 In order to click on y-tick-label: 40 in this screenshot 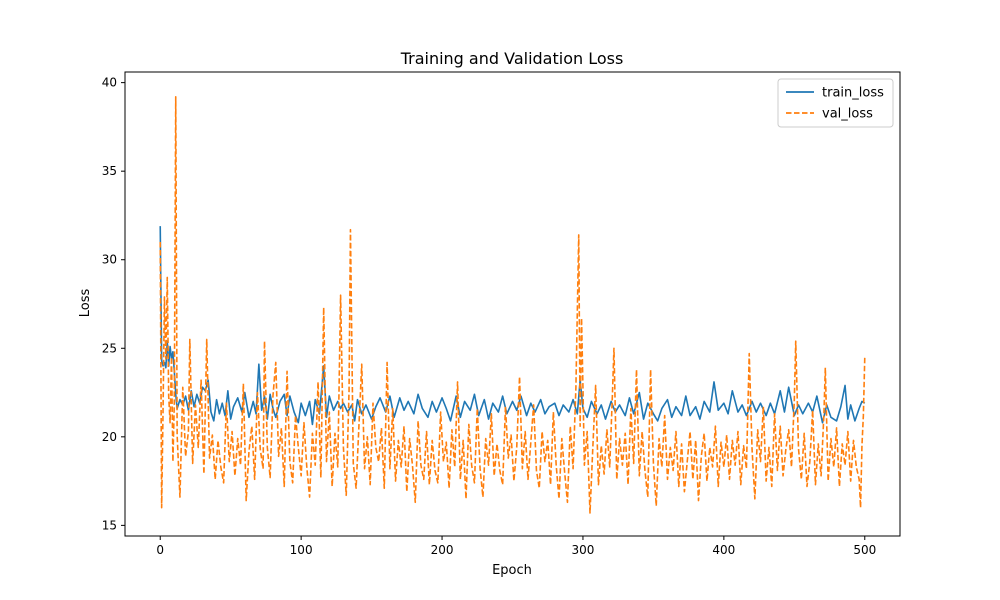, I will do `click(109, 83)`.